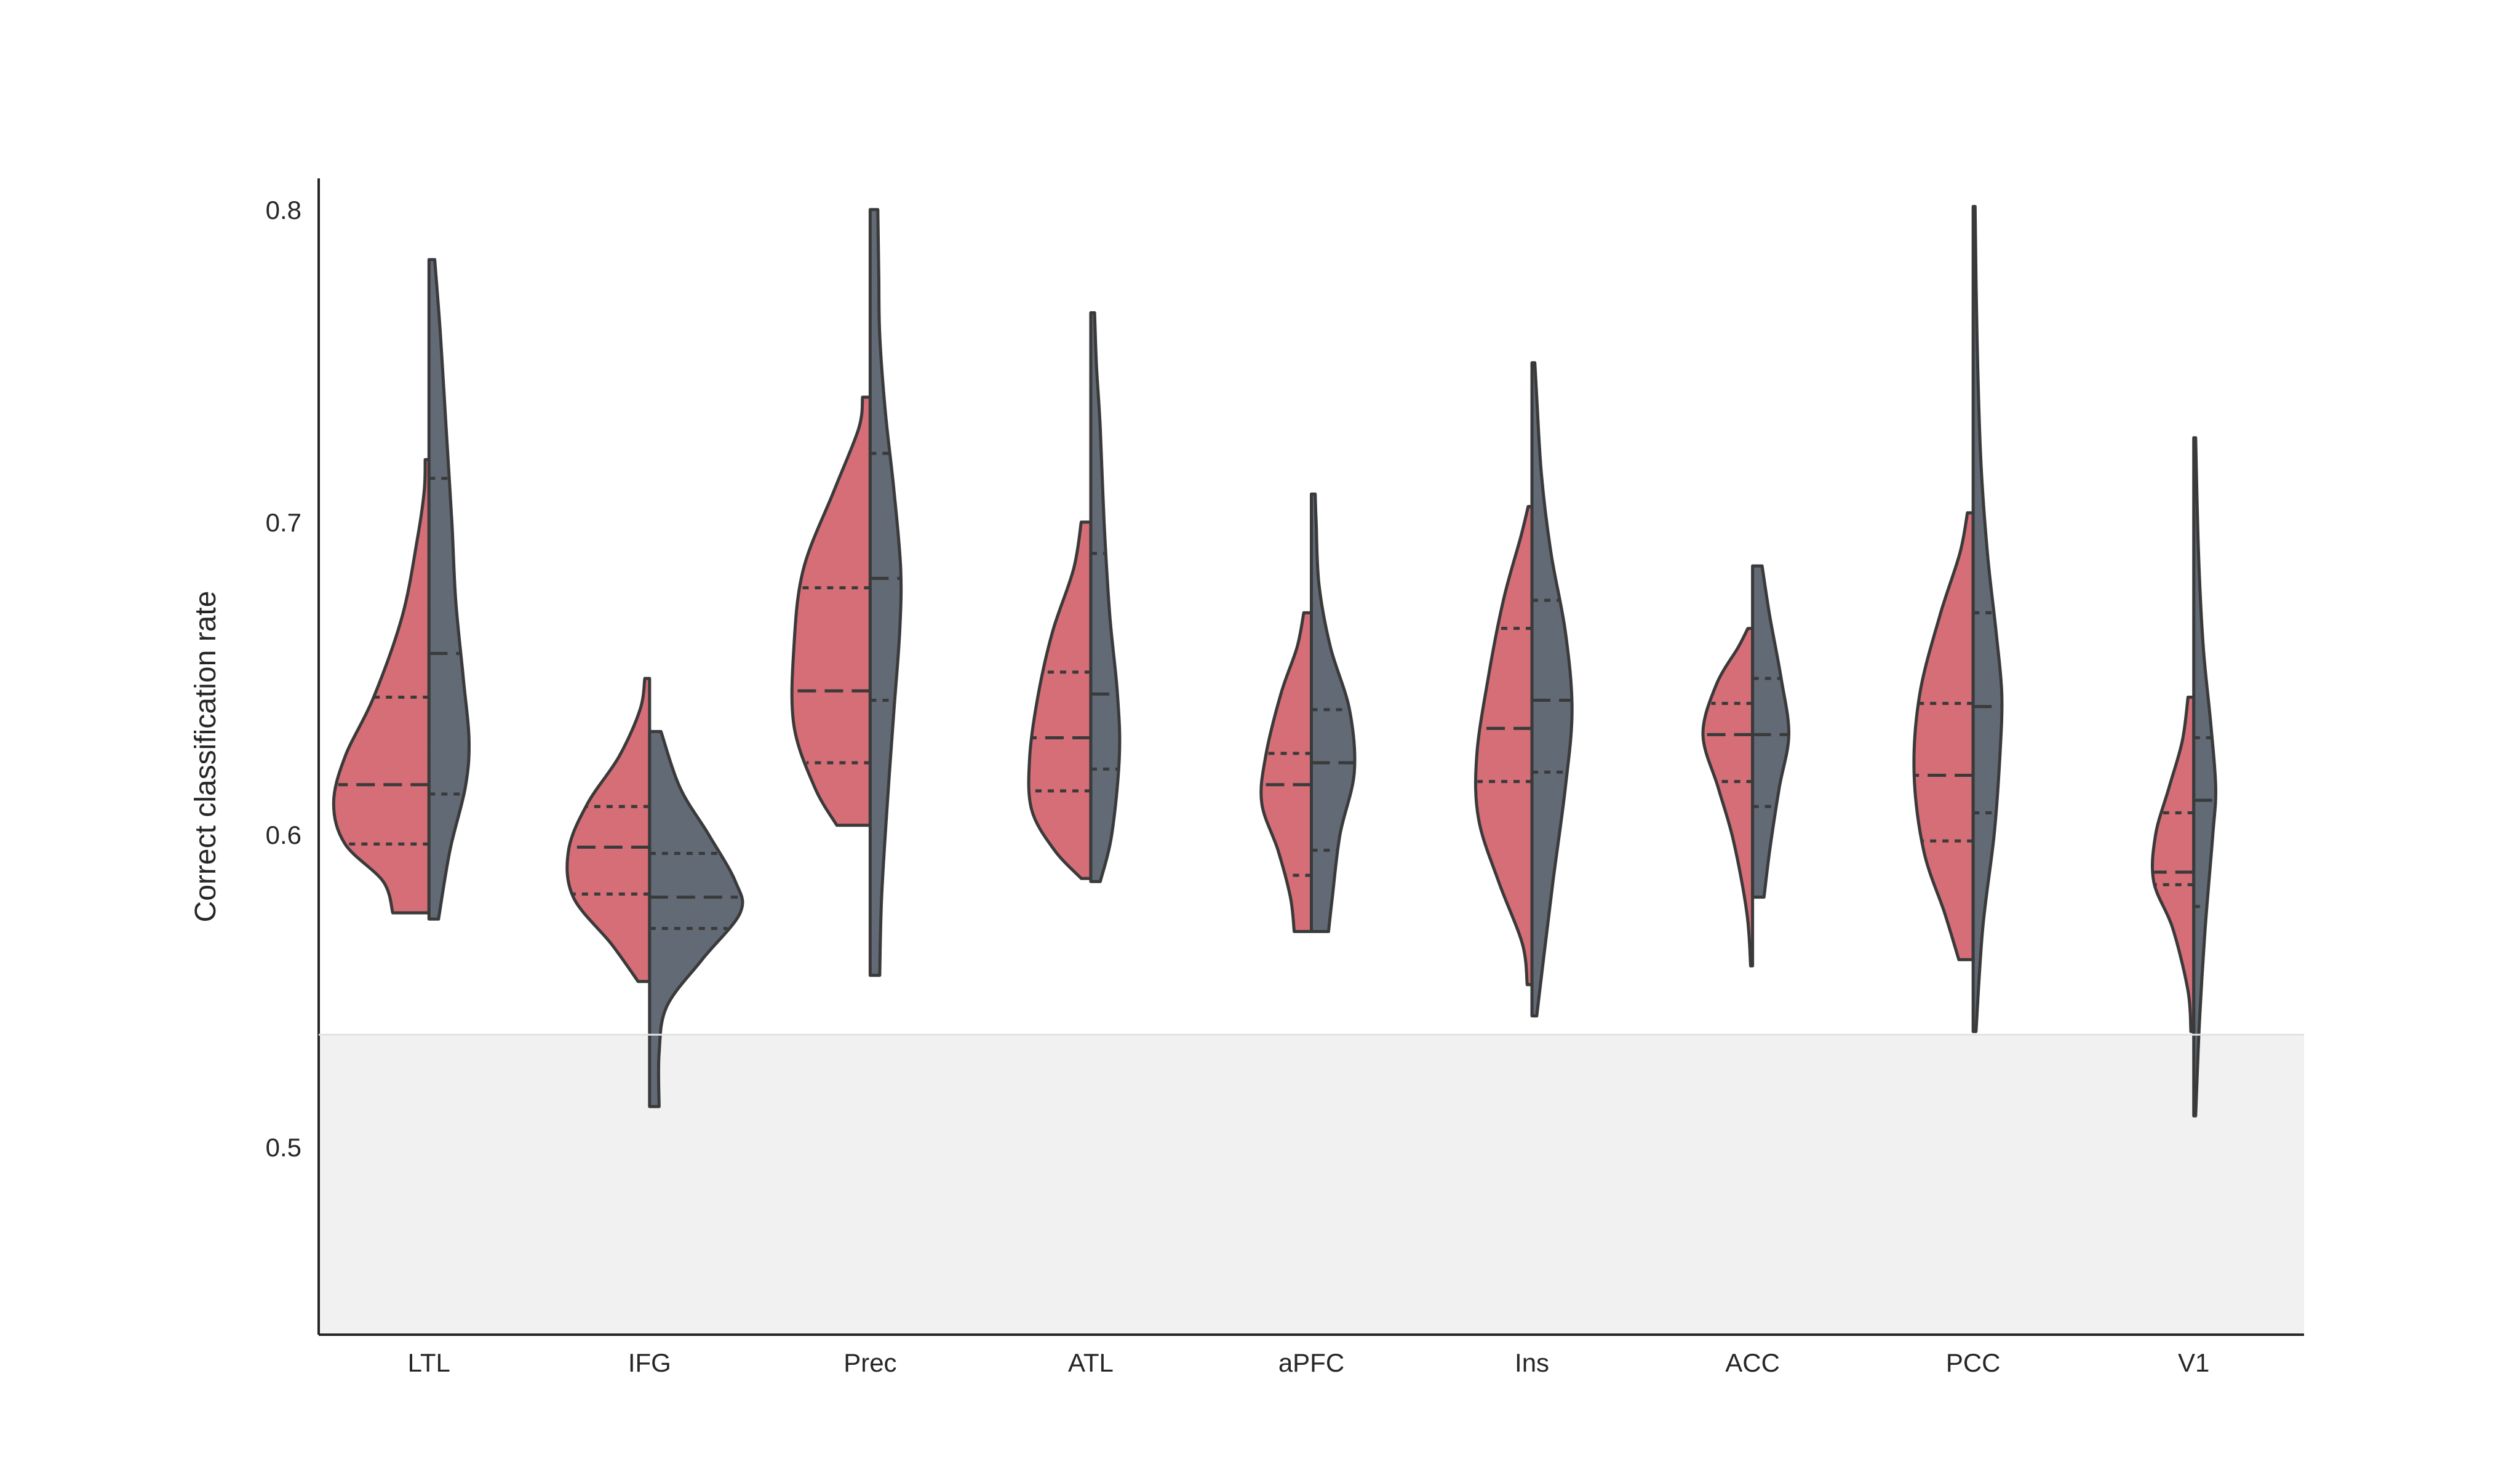  Describe the element at coordinates (1333, 712) in the screenshot. I see `violin-half-right-aPFC` at that location.